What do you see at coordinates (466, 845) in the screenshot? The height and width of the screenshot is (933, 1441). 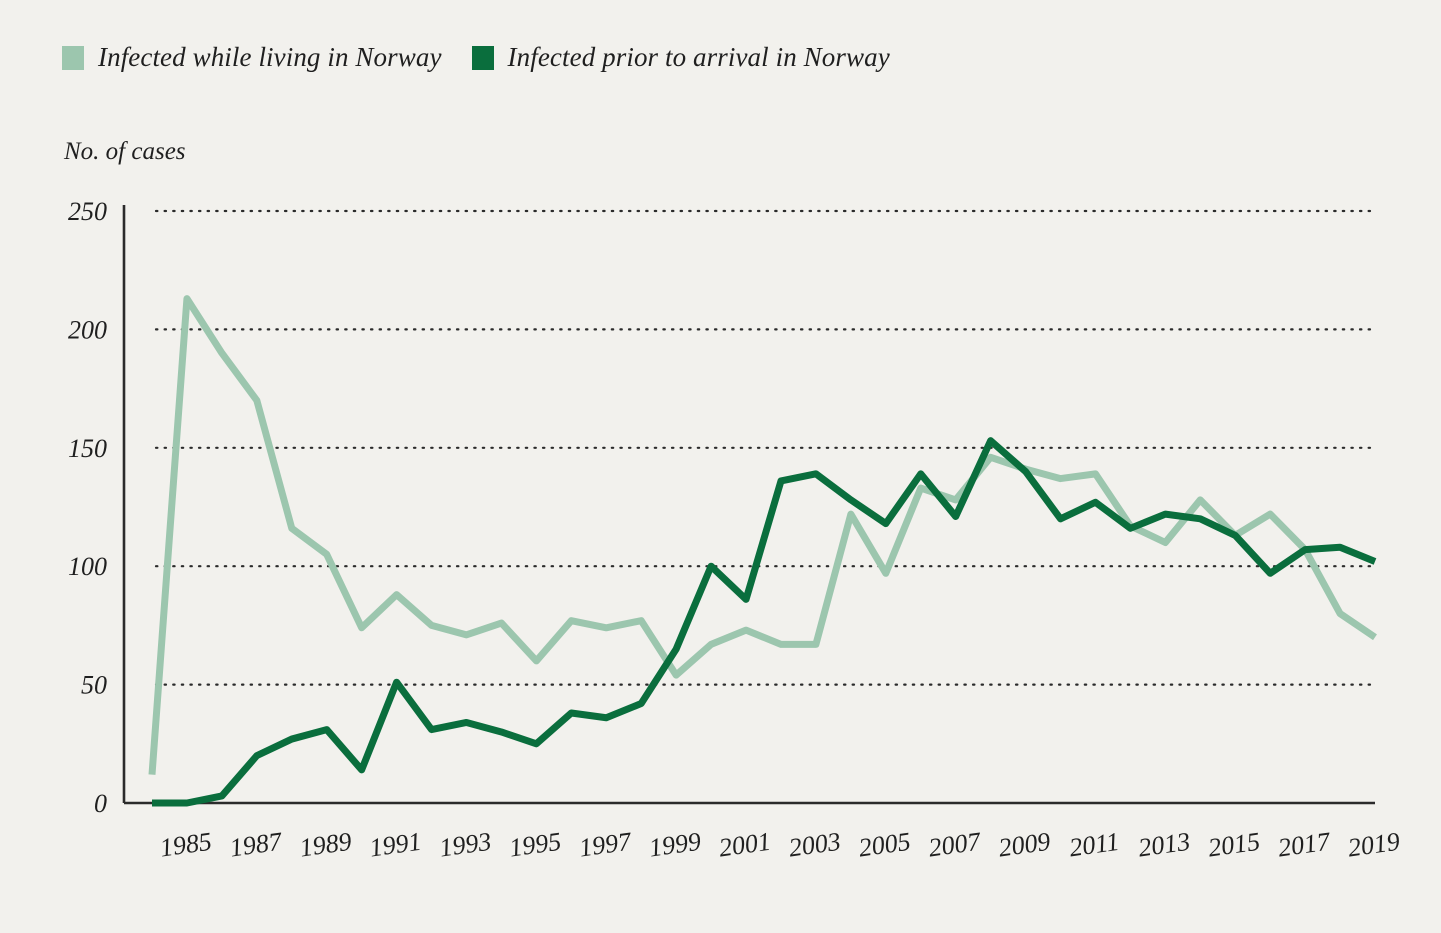 I see `x-tick-label-1993: 1993` at bounding box center [466, 845].